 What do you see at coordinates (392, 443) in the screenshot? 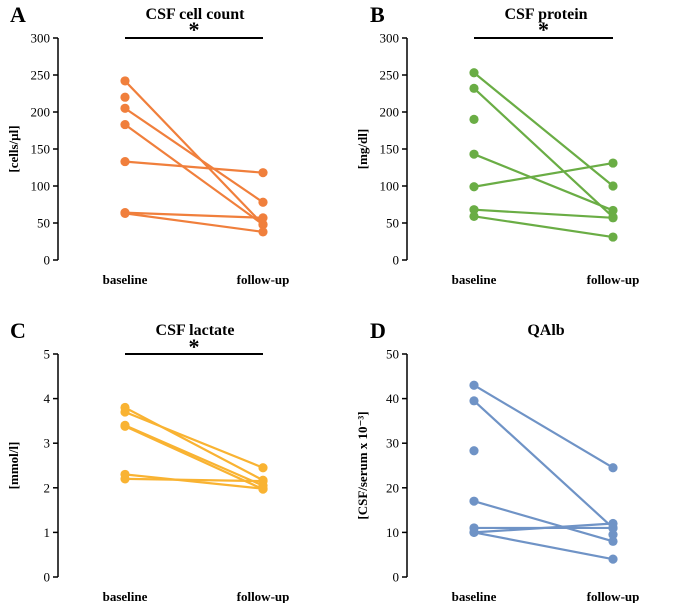
I see `y-tick-label: 30` at bounding box center [392, 443].